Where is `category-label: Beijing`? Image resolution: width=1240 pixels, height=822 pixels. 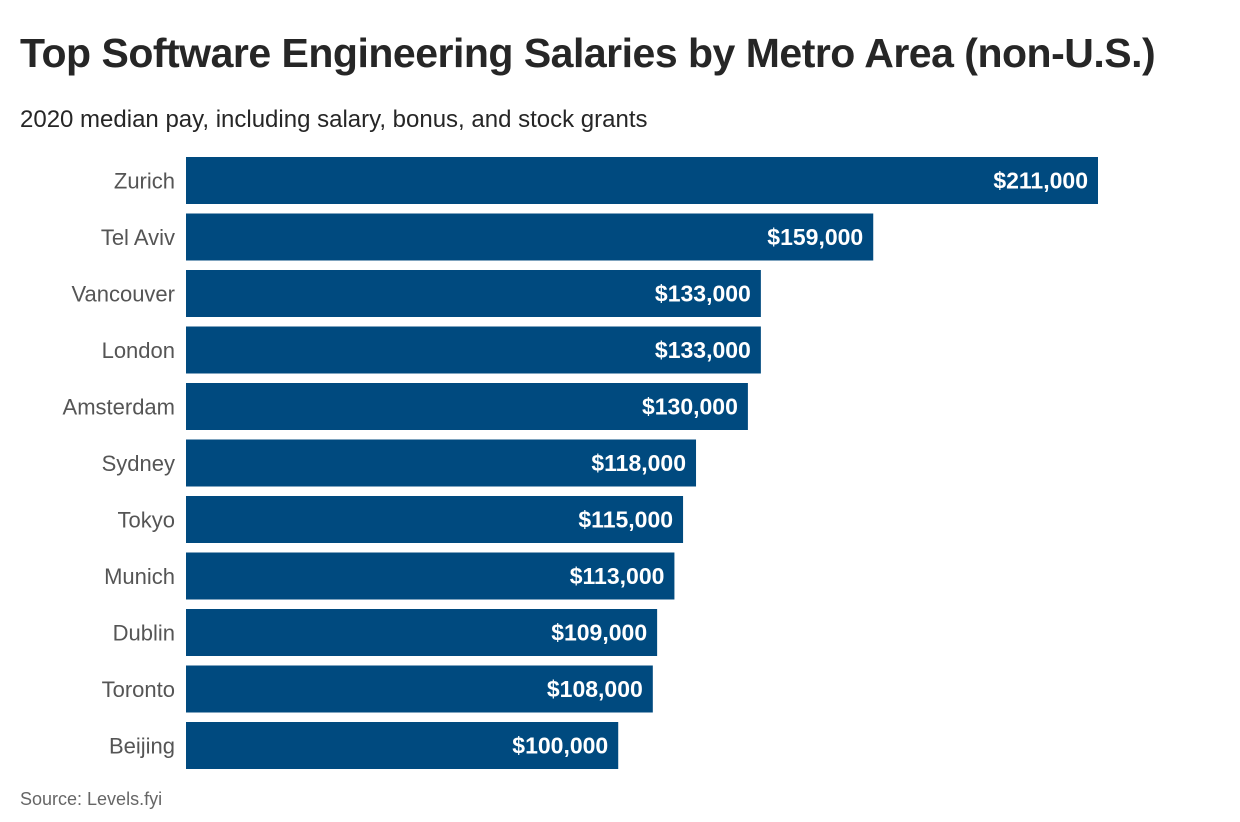 category-label: Beijing is located at coordinates (142, 746).